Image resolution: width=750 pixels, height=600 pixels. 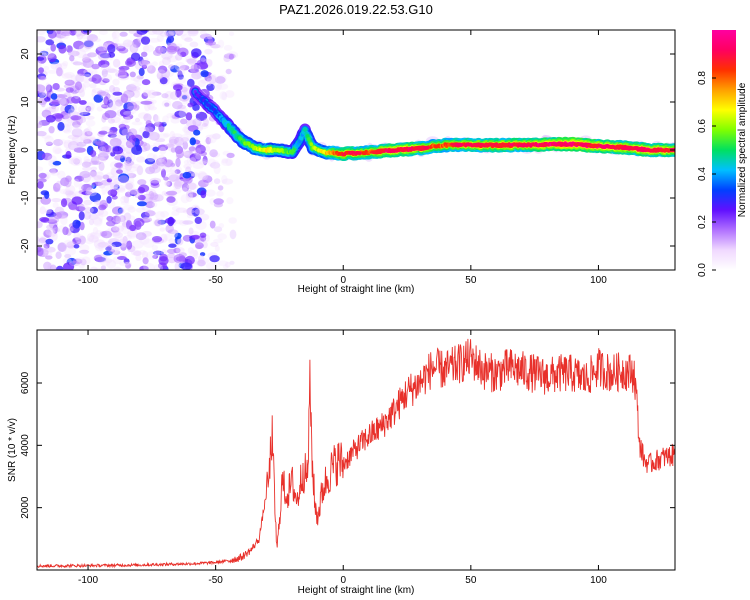 What do you see at coordinates (25, 445) in the screenshot?
I see `y-tick-label: 4000` at bounding box center [25, 445].